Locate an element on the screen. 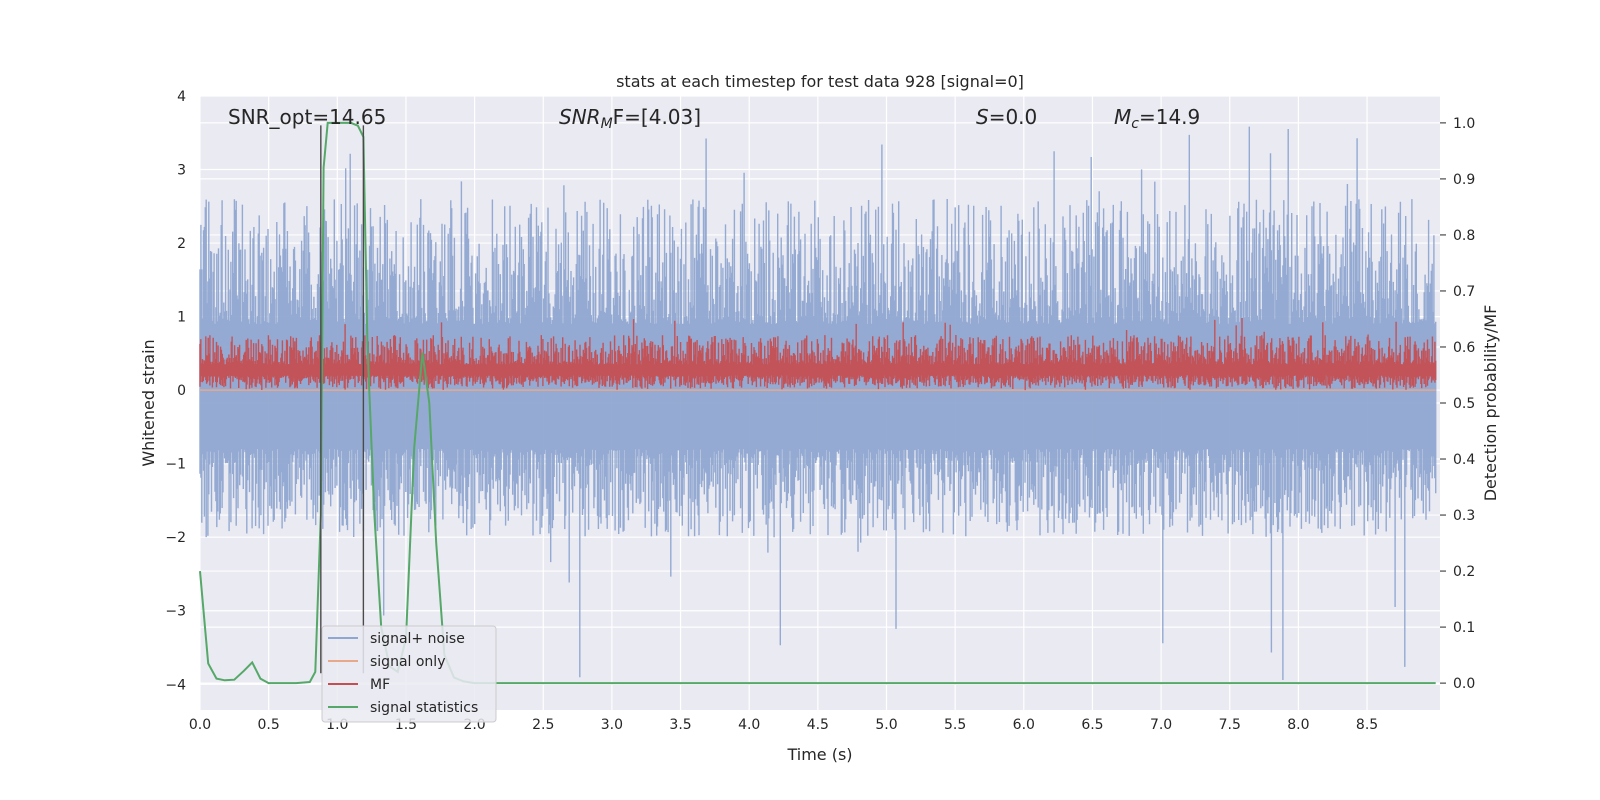 The height and width of the screenshot is (800, 1600). x-tick-label: 7.0 is located at coordinates (1161, 725).